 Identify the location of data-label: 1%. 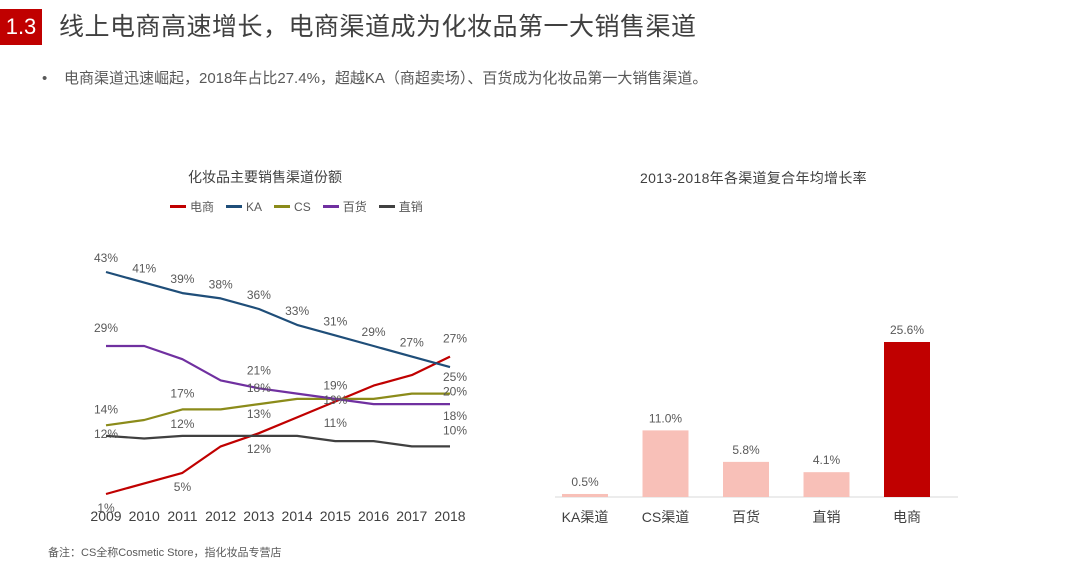
(106, 508).